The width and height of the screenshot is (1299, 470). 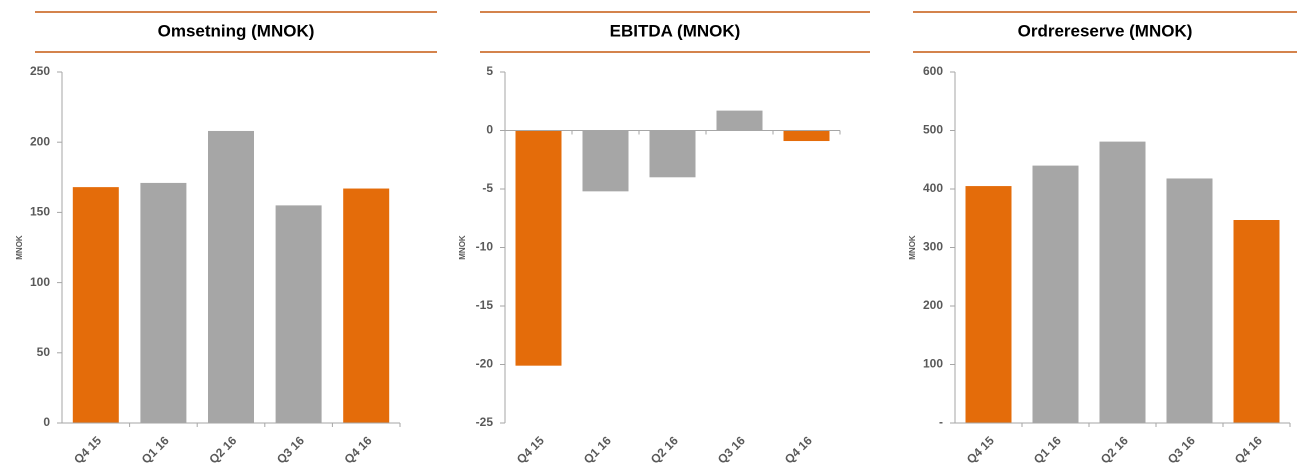 What do you see at coordinates (236, 30) in the screenshot?
I see `chart-title: Omsetning (MNOK)` at bounding box center [236, 30].